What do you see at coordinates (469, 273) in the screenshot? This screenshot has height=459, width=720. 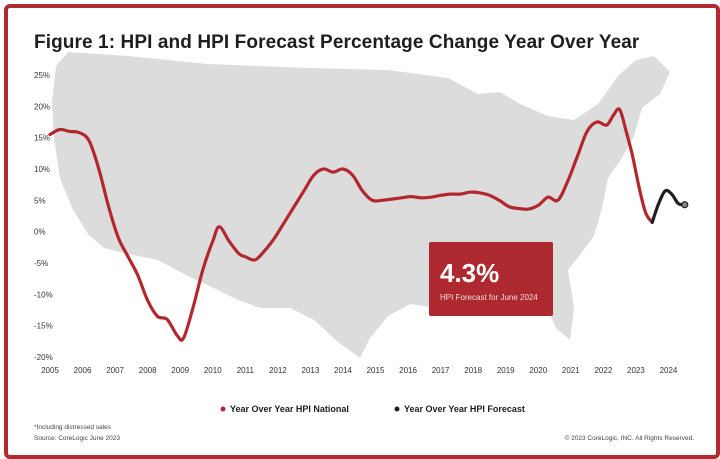 I see `callout-value: 4.3%` at bounding box center [469, 273].